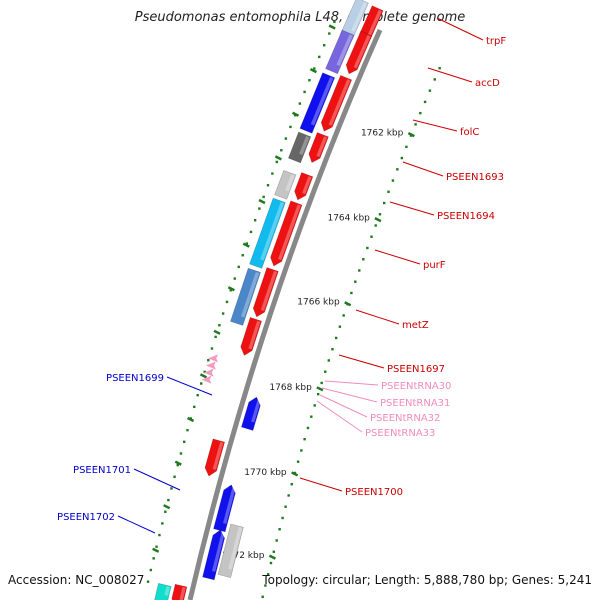 Image resolution: width=600 pixels, height=600 pixels. I want to click on label-pseentrna31-leader, so click(349, 395).